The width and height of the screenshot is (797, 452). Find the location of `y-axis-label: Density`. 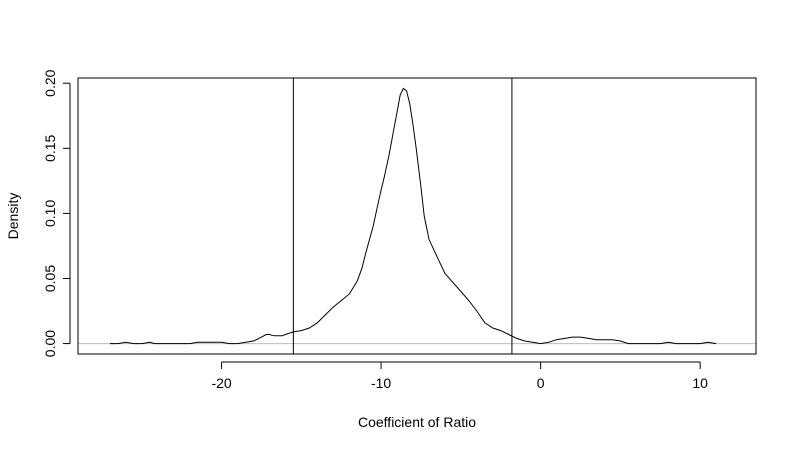

y-axis-label: Density is located at coordinates (13, 216).